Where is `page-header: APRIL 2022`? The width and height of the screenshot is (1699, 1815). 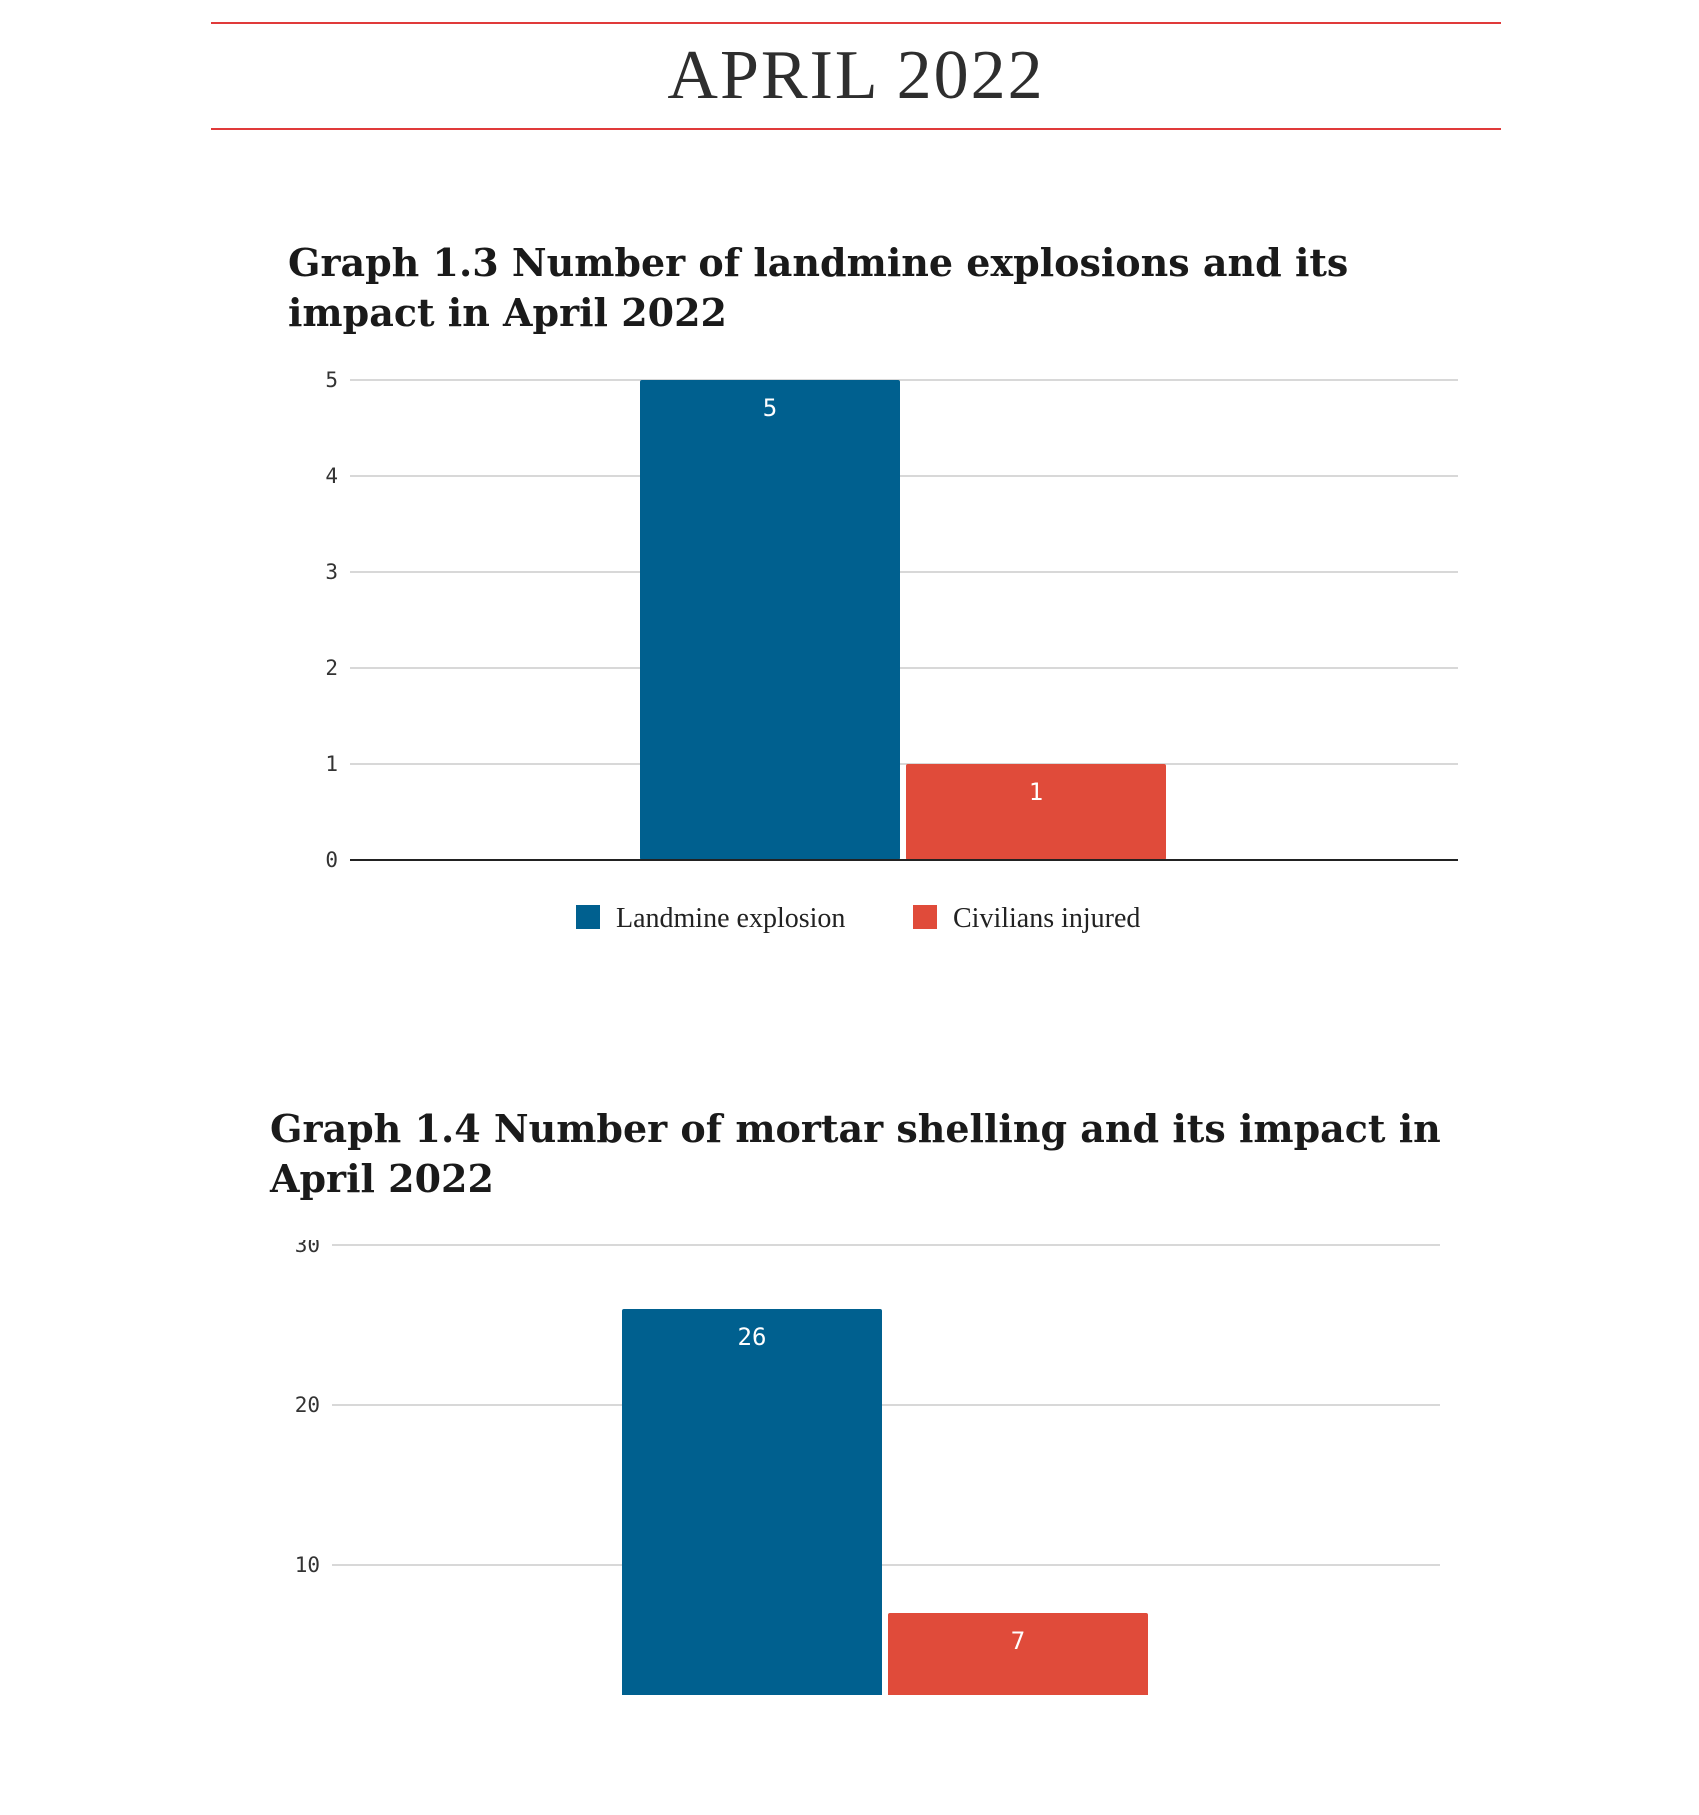
page-header: APRIL 2022 is located at coordinates (856, 76).